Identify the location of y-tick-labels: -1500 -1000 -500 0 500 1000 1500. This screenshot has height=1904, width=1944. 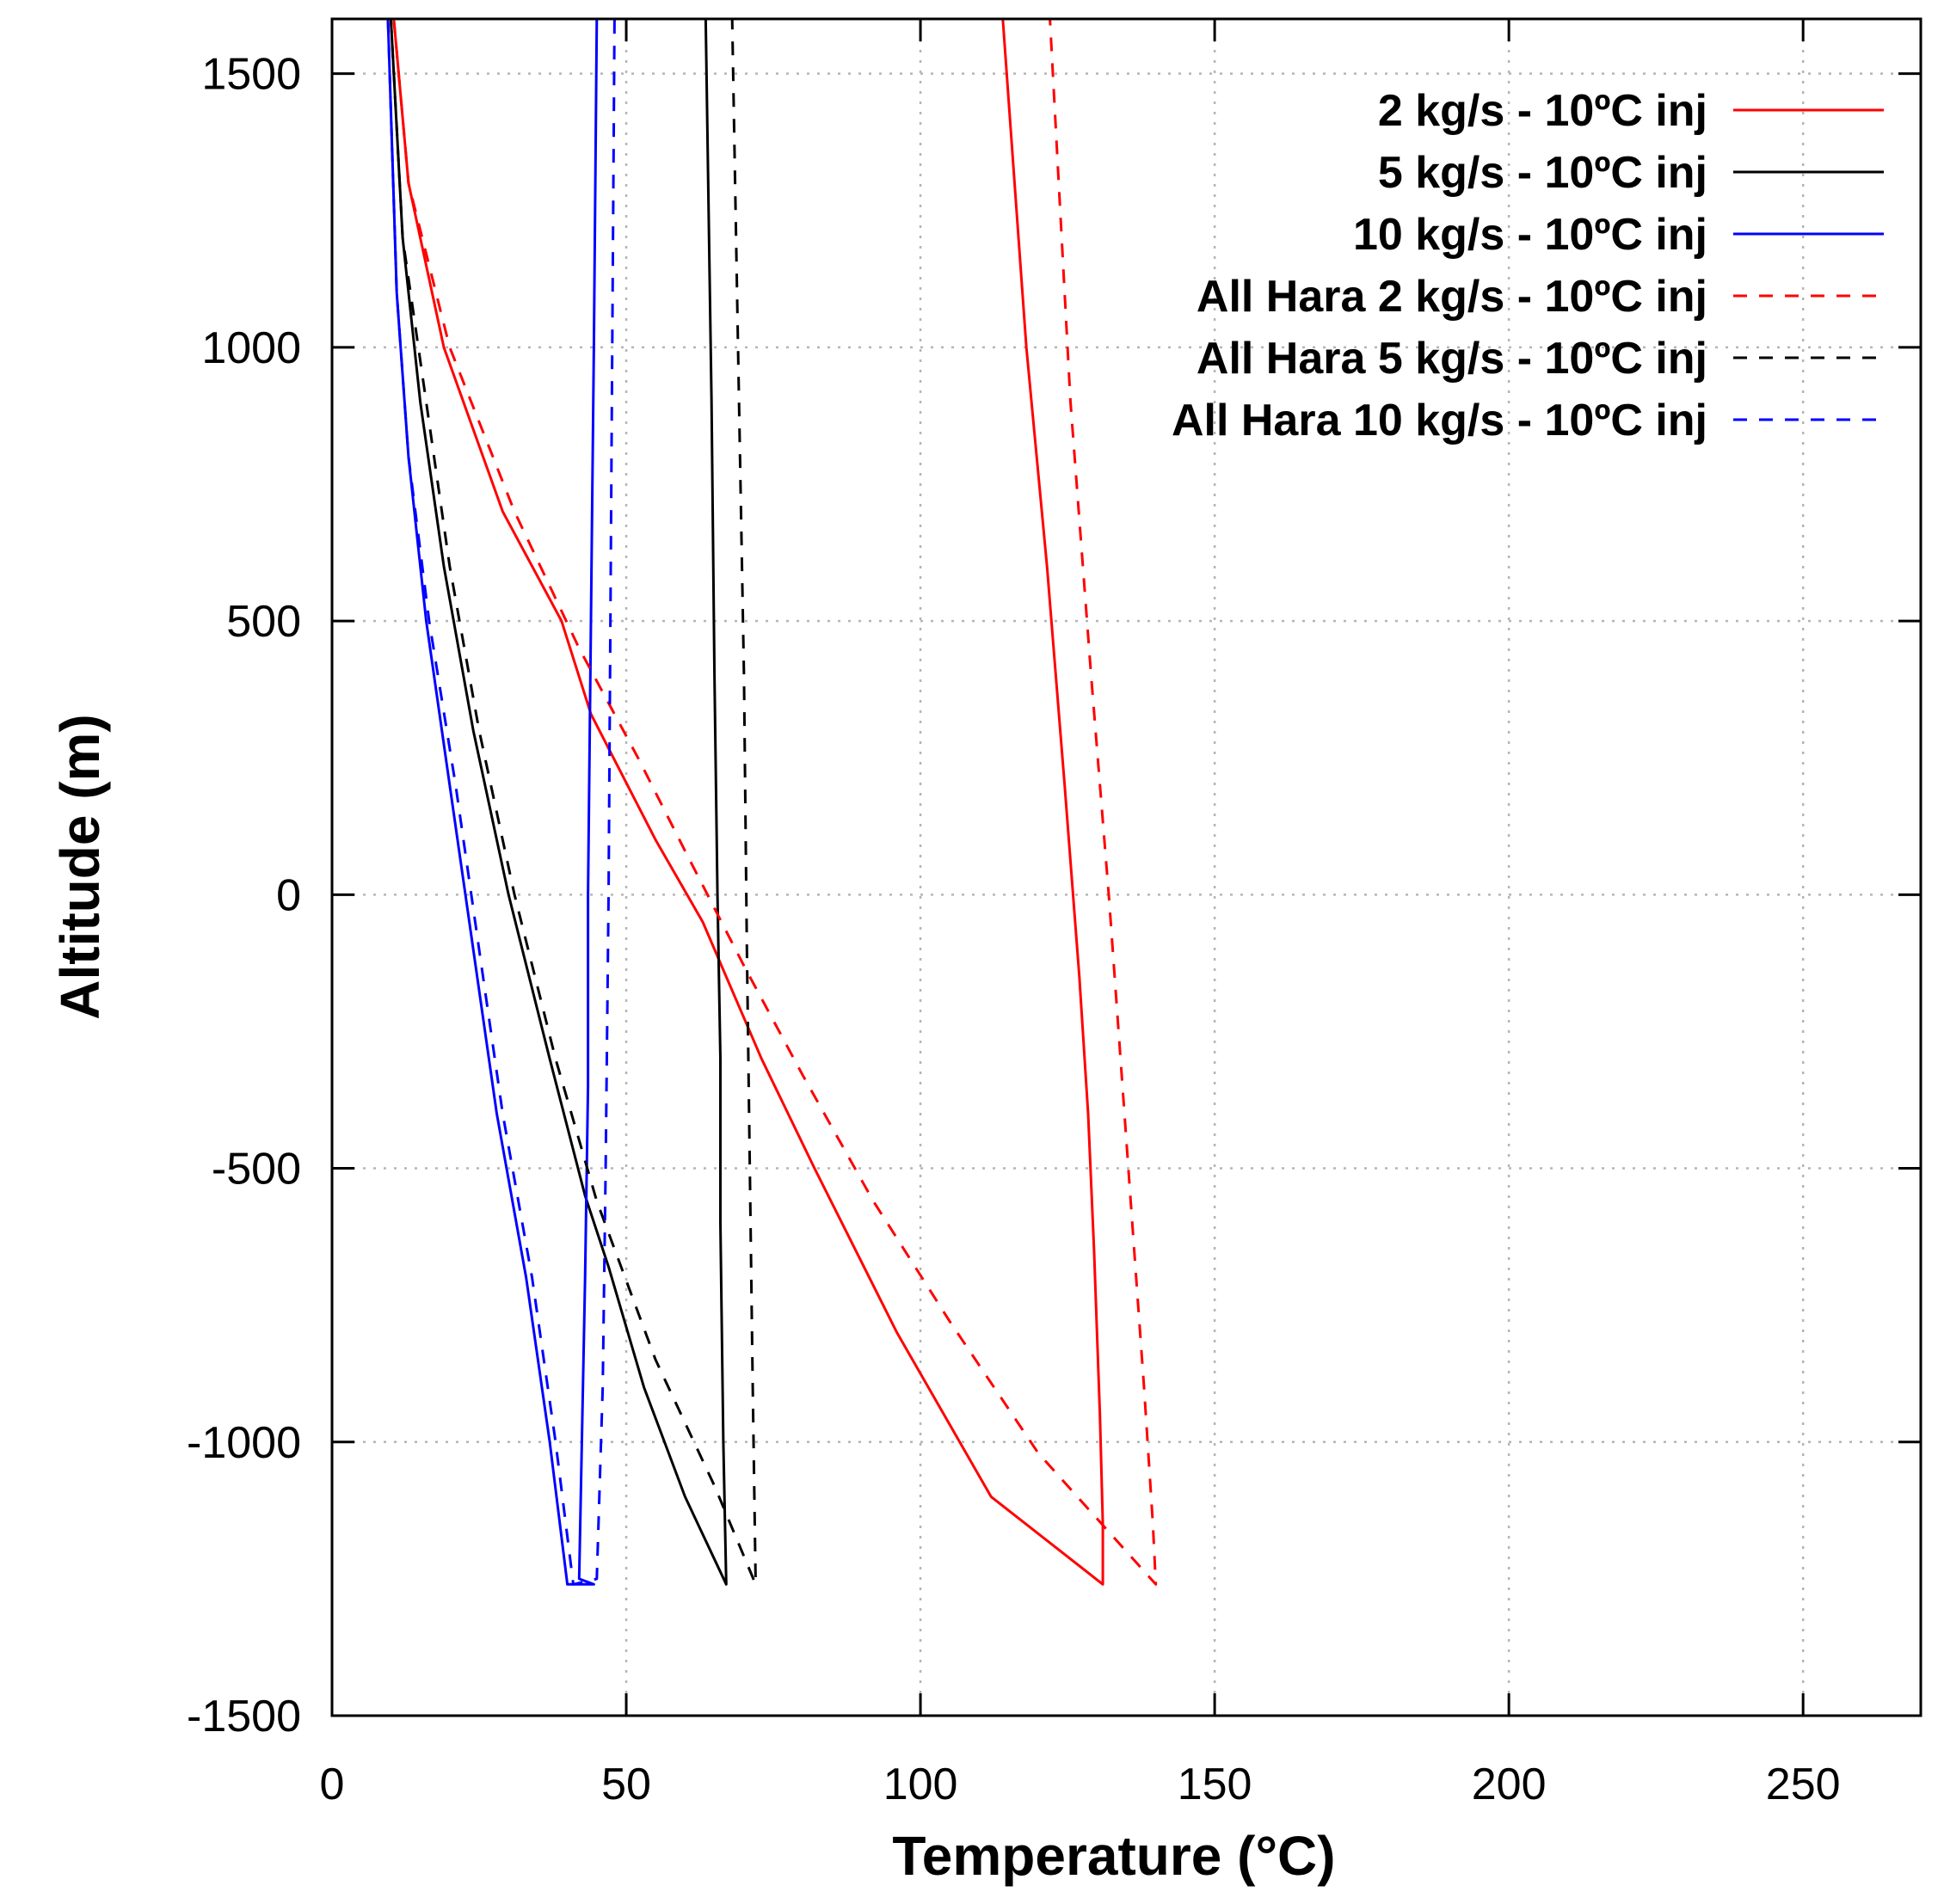
(244, 895).